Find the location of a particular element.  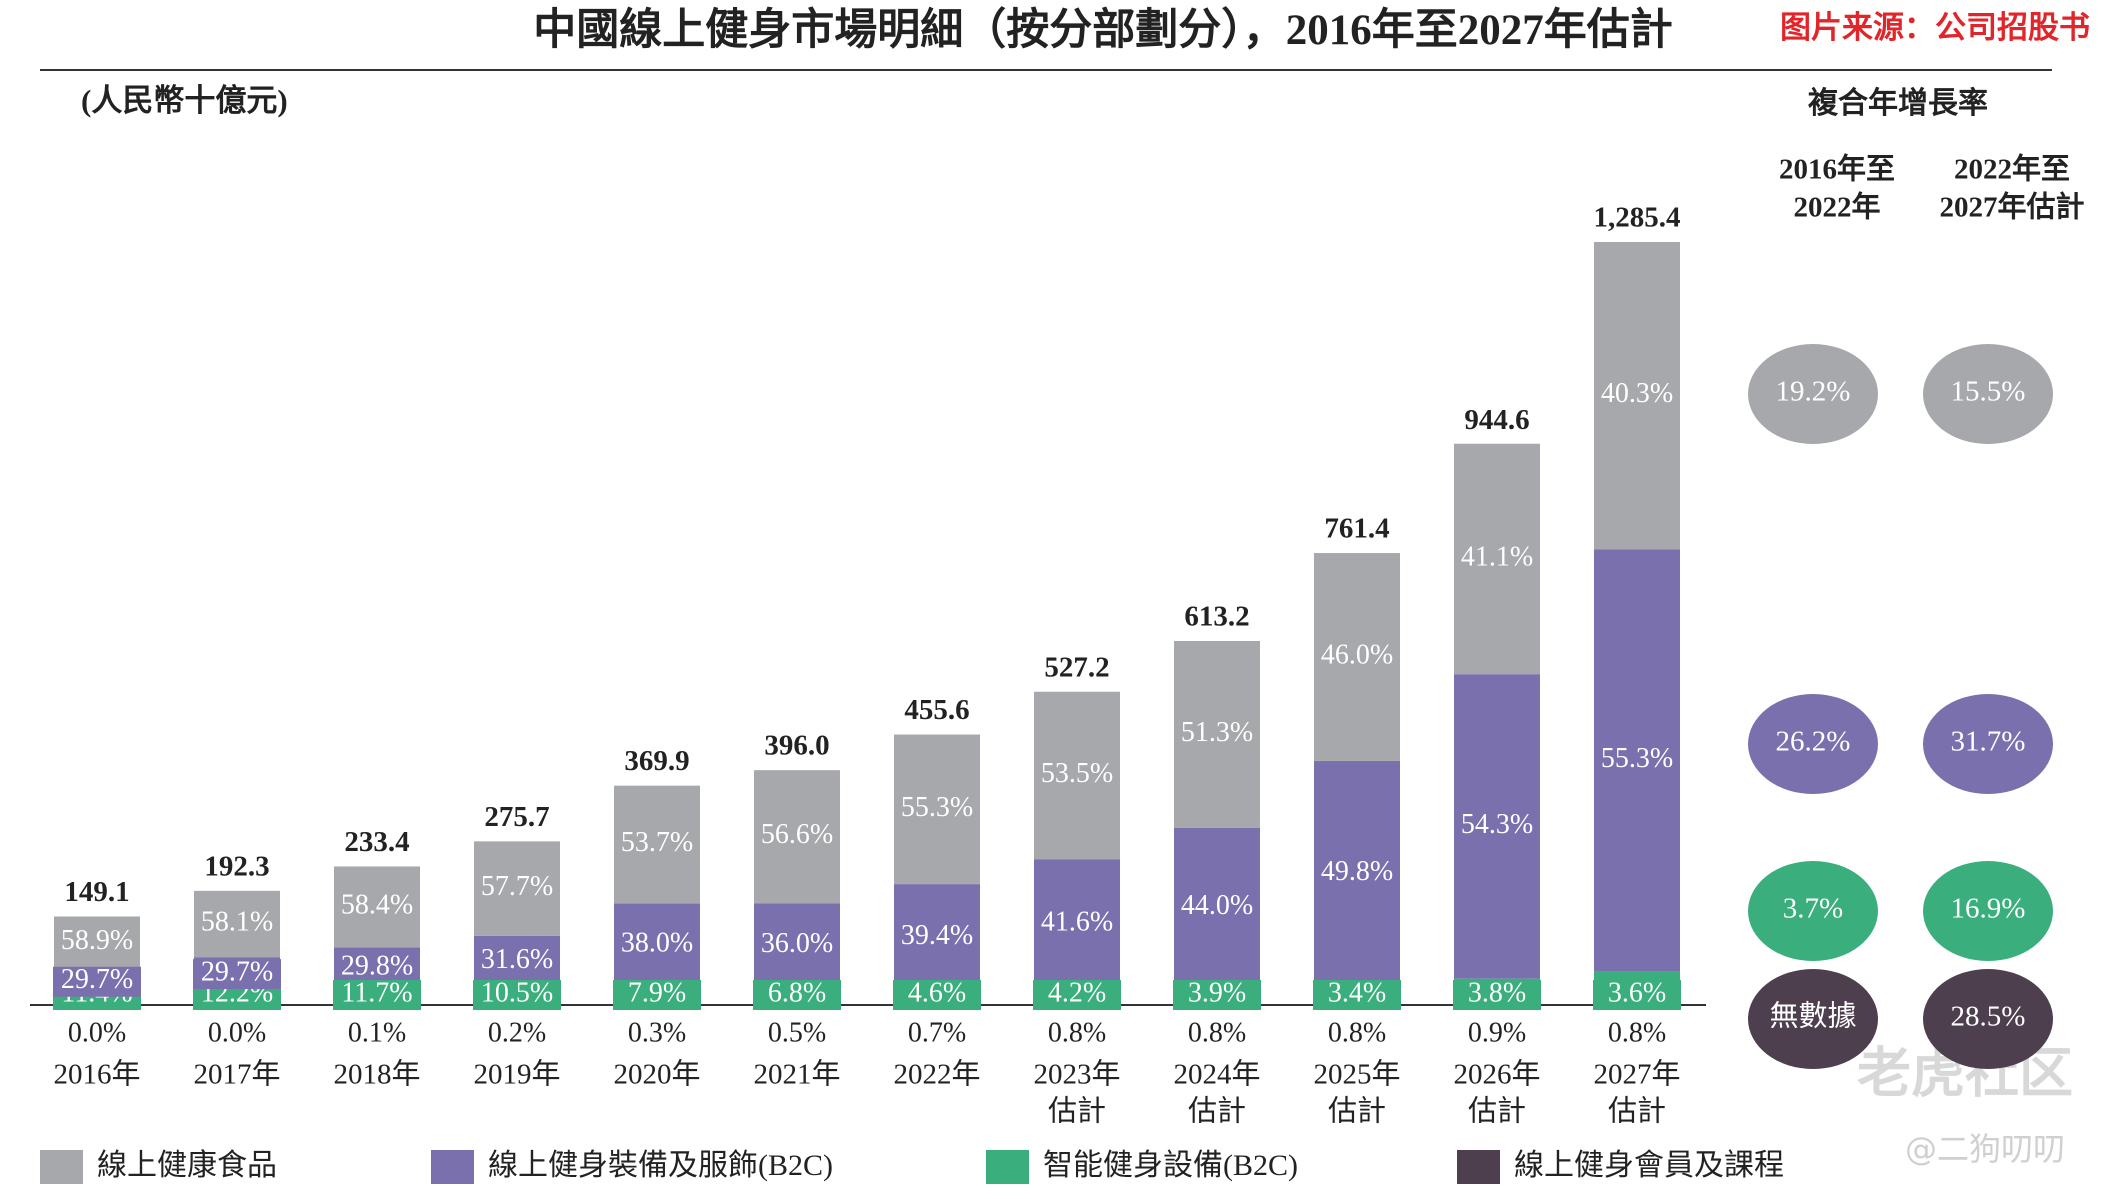

cagr-label: 16.9% is located at coordinates (1988, 909).